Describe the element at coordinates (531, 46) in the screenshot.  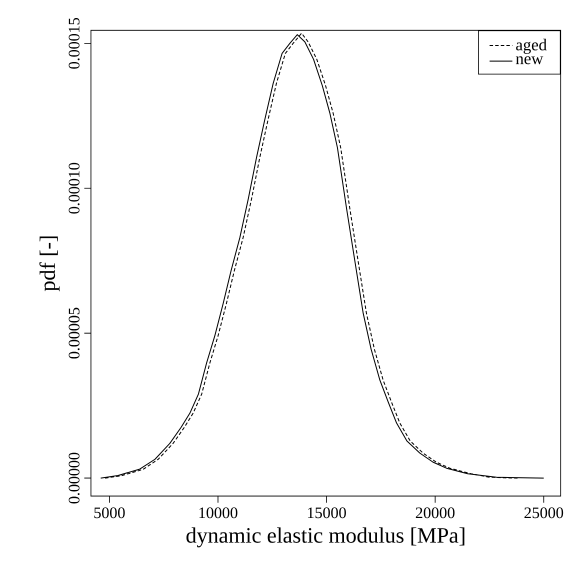
I see `legend-label: aged` at that location.